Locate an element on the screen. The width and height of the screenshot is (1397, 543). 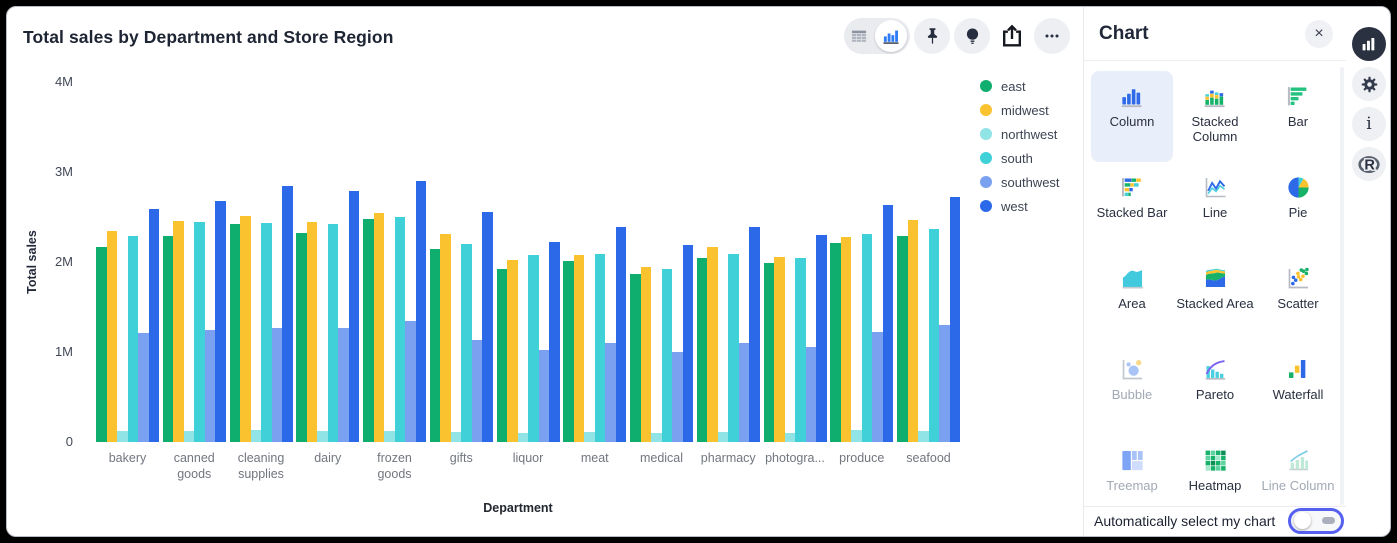
chart-type-stacked-column: Stacked Column is located at coordinates (1215, 116).